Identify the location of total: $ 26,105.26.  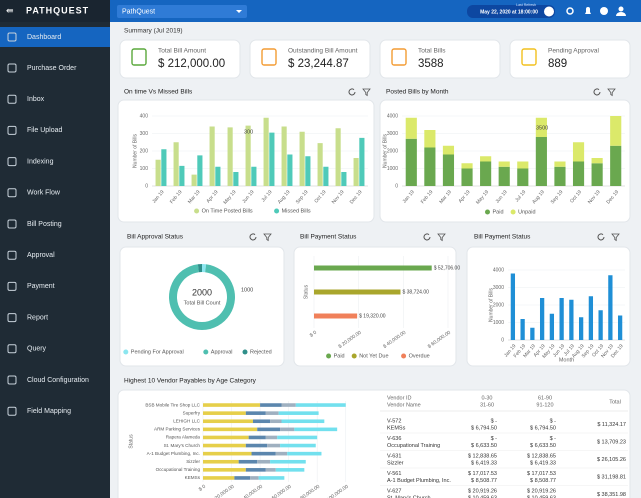
(611, 460).